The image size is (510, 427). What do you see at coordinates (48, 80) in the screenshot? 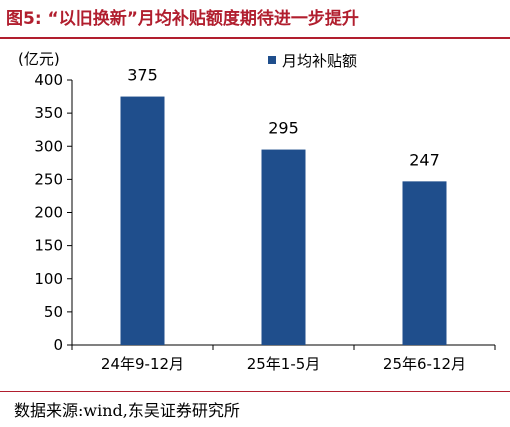
I see `y-tick-label: 400` at bounding box center [48, 80].